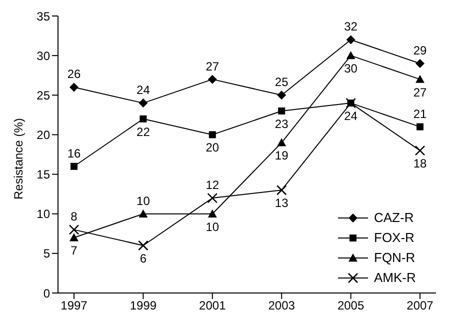 This screenshot has width=452, height=327. Describe the element at coordinates (213, 147) in the screenshot. I see `data-label: 20` at that location.